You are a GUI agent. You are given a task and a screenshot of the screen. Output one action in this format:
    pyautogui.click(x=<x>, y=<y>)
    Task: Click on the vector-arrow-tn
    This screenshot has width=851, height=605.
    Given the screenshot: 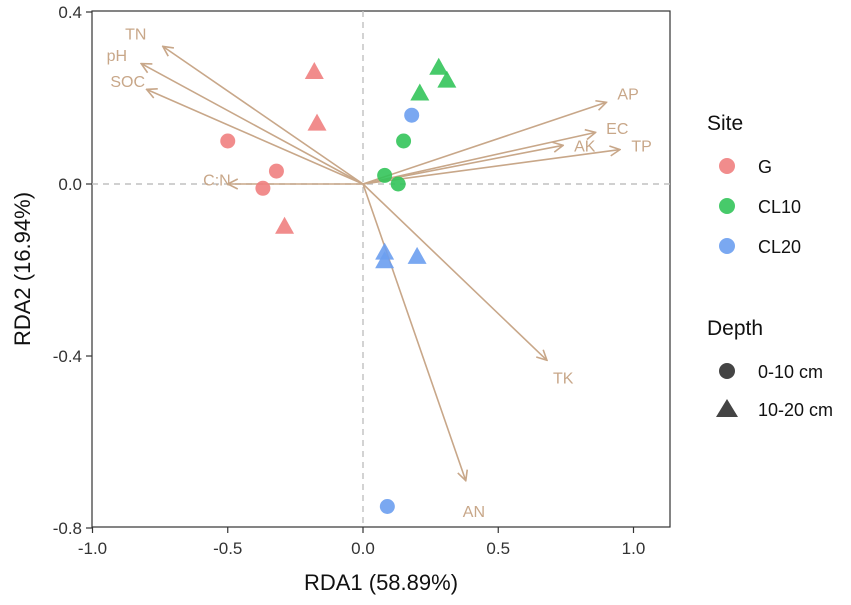 What is the action you would take?
    pyautogui.click(x=263, y=115)
    